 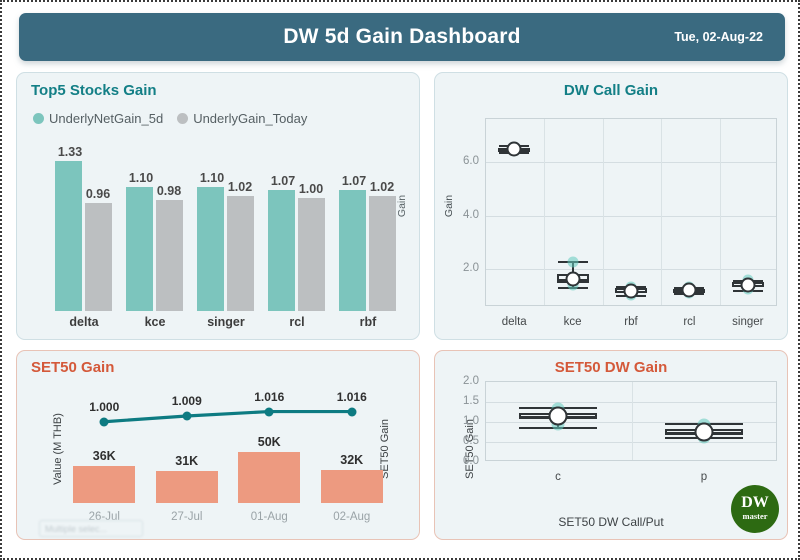 I want to click on bar-group: 1.07 1.02 rbf, so click(x=368, y=237).